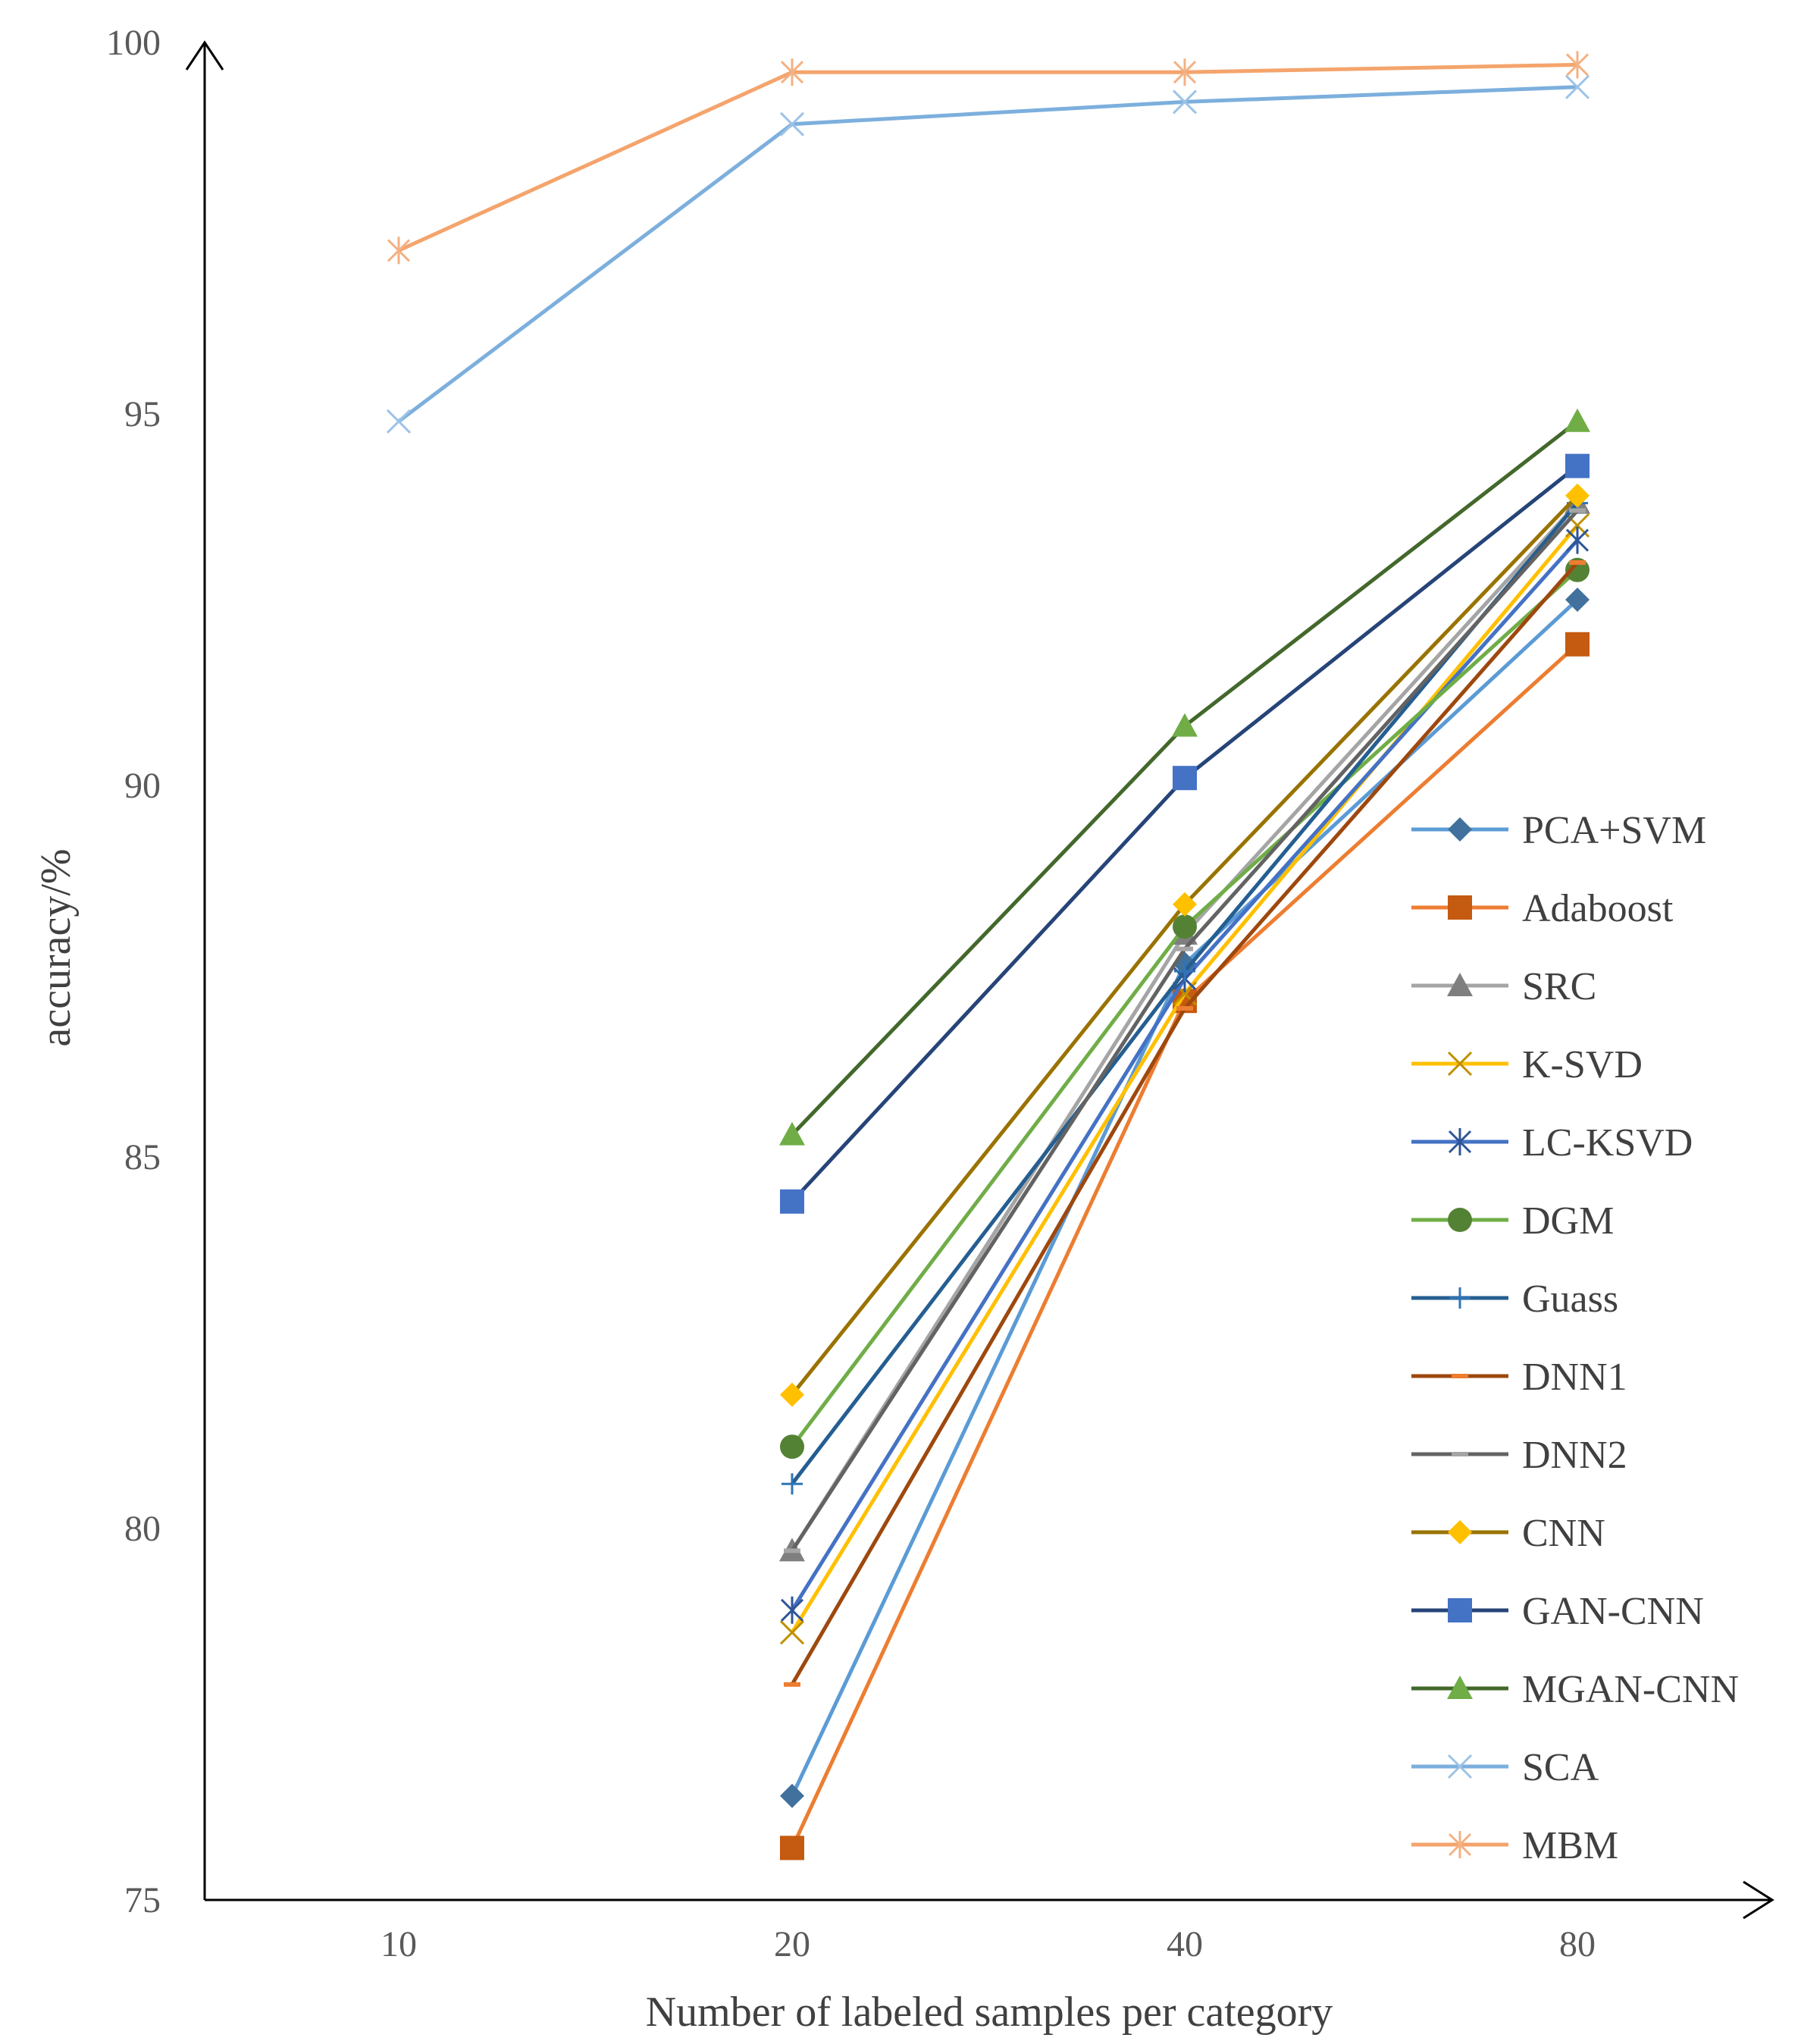 This screenshot has width=1801, height=2044. I want to click on y-axis-arrow, so click(204, 56).